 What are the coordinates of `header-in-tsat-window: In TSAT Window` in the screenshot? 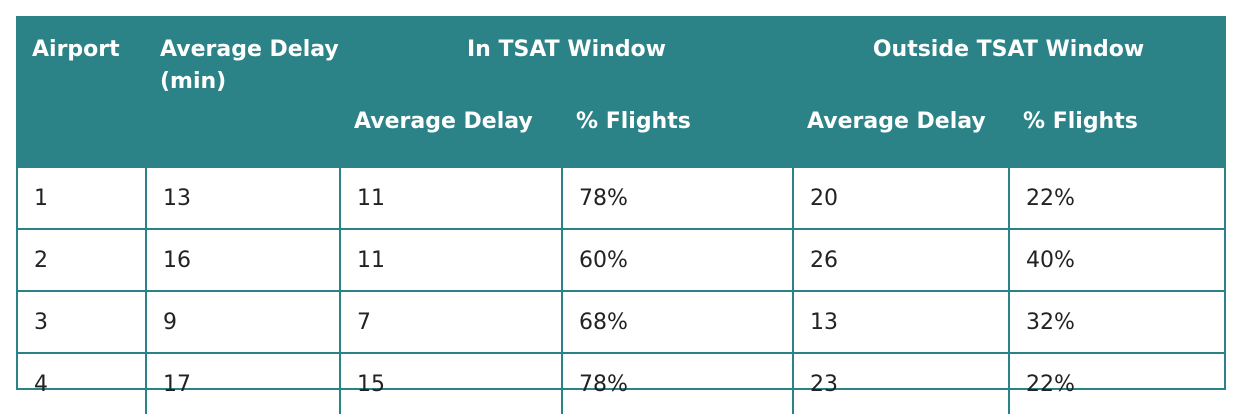 It's located at (566, 56).